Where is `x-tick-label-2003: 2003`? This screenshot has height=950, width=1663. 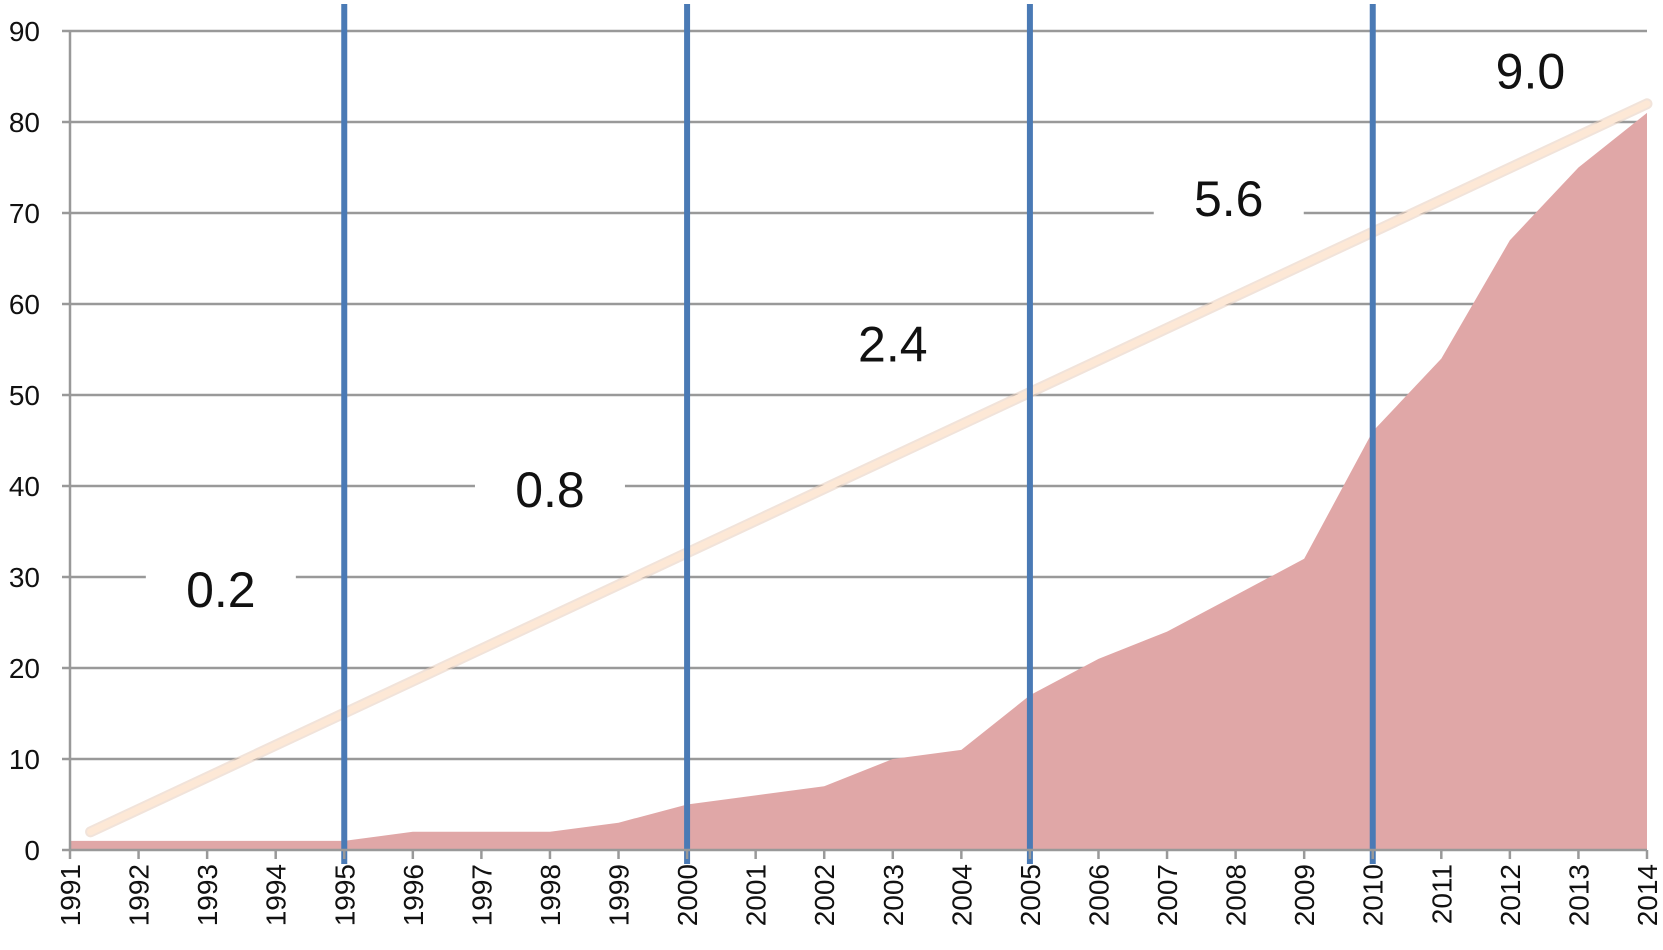 x-tick-label-2003: 2003 is located at coordinates (893, 895).